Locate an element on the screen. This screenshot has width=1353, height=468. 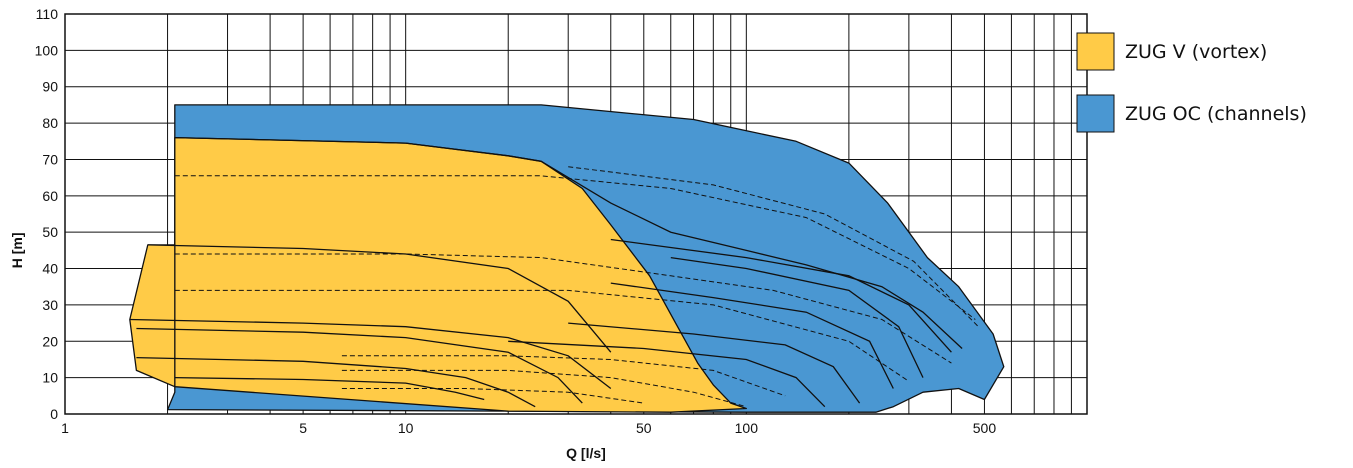
y-tick-label: 110 is located at coordinates (47, 14).